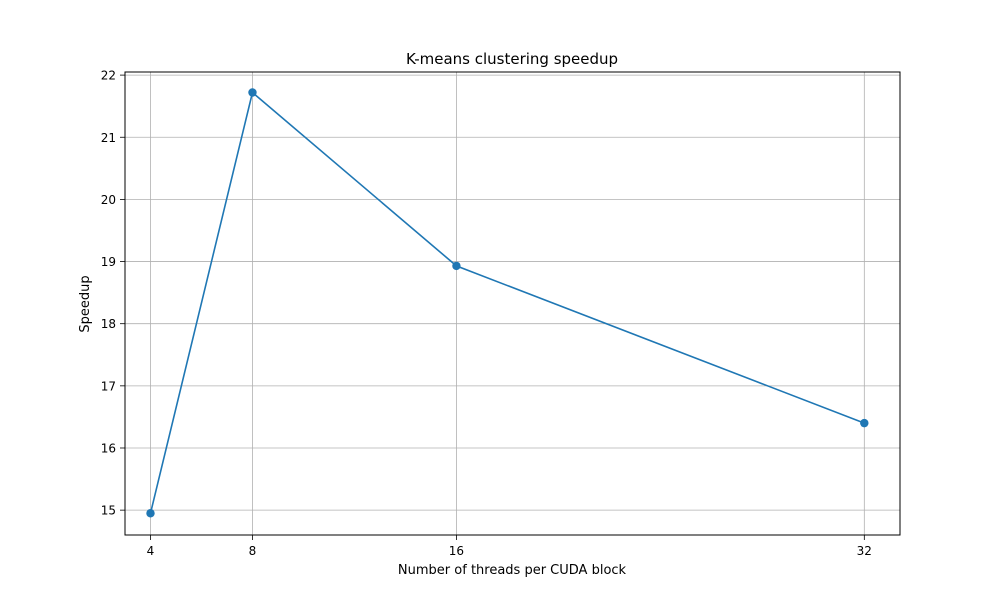 This screenshot has width=1000, height=604. Describe the element at coordinates (108, 511) in the screenshot. I see `y-tick-label: 15` at that location.